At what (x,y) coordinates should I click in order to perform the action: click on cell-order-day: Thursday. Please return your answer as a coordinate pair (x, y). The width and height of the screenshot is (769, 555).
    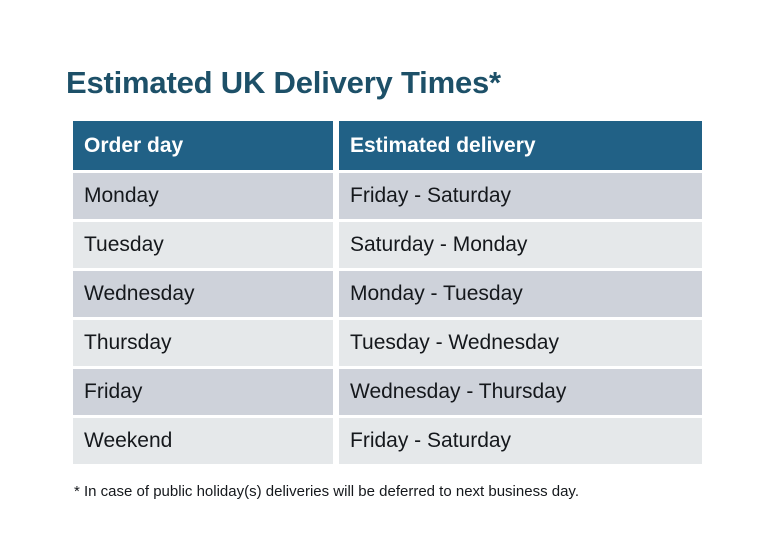
    Looking at the image, I should click on (203, 343).